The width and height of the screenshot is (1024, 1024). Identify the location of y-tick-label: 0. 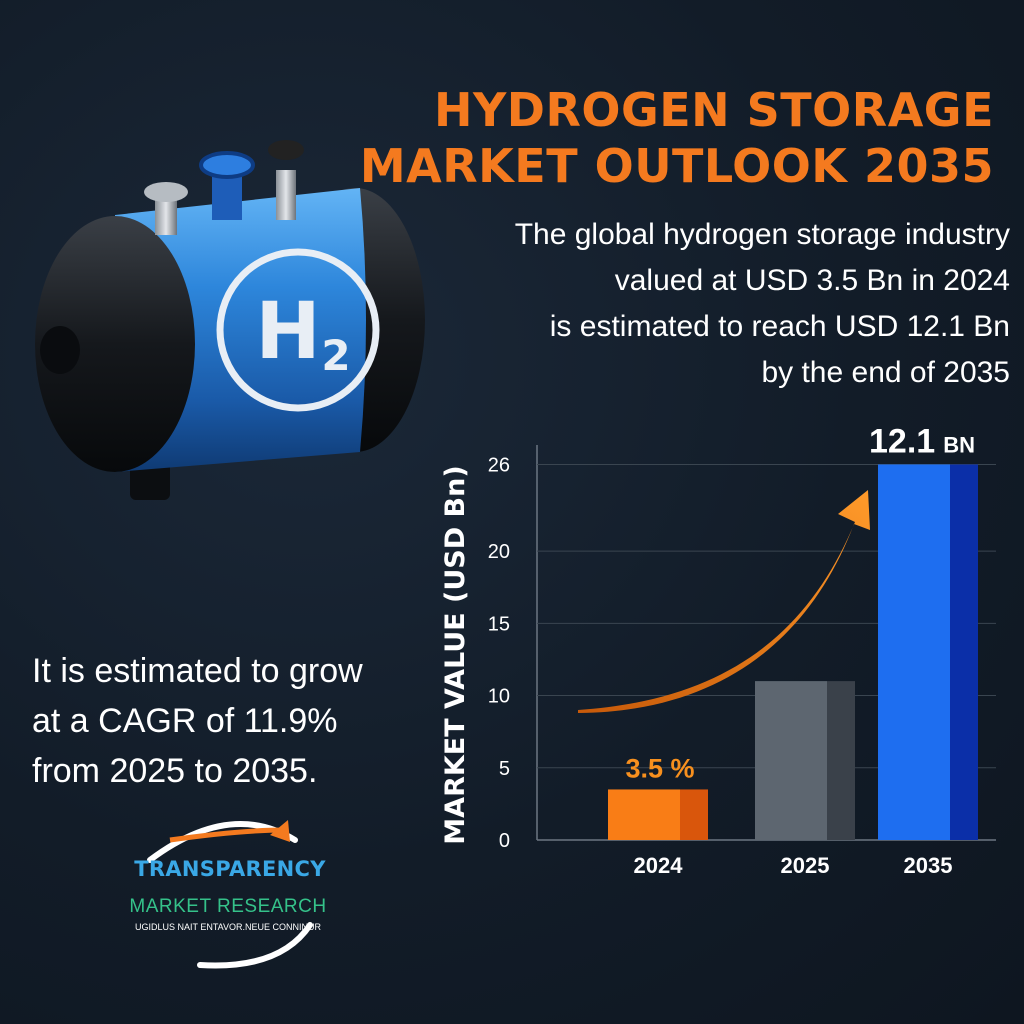
(504, 841).